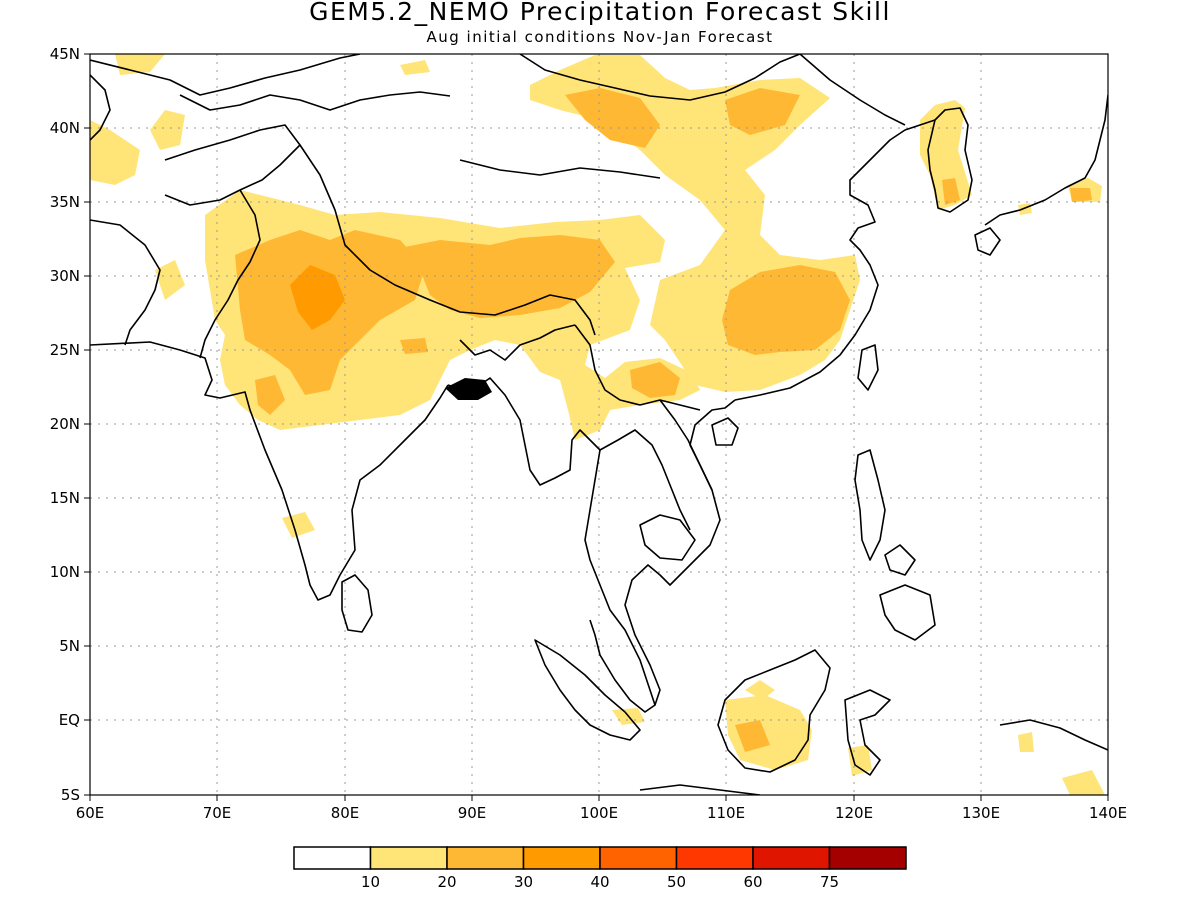  I want to click on coast-hainan, so click(725, 431).